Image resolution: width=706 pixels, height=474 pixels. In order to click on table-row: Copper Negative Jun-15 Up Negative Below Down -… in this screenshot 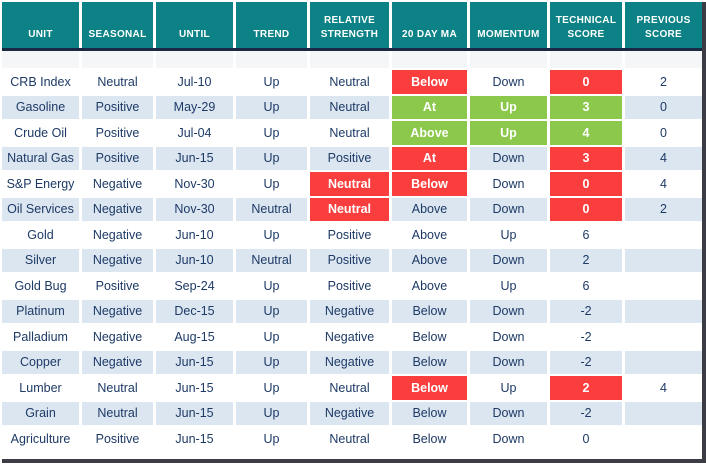, I will do `click(352, 362)`.